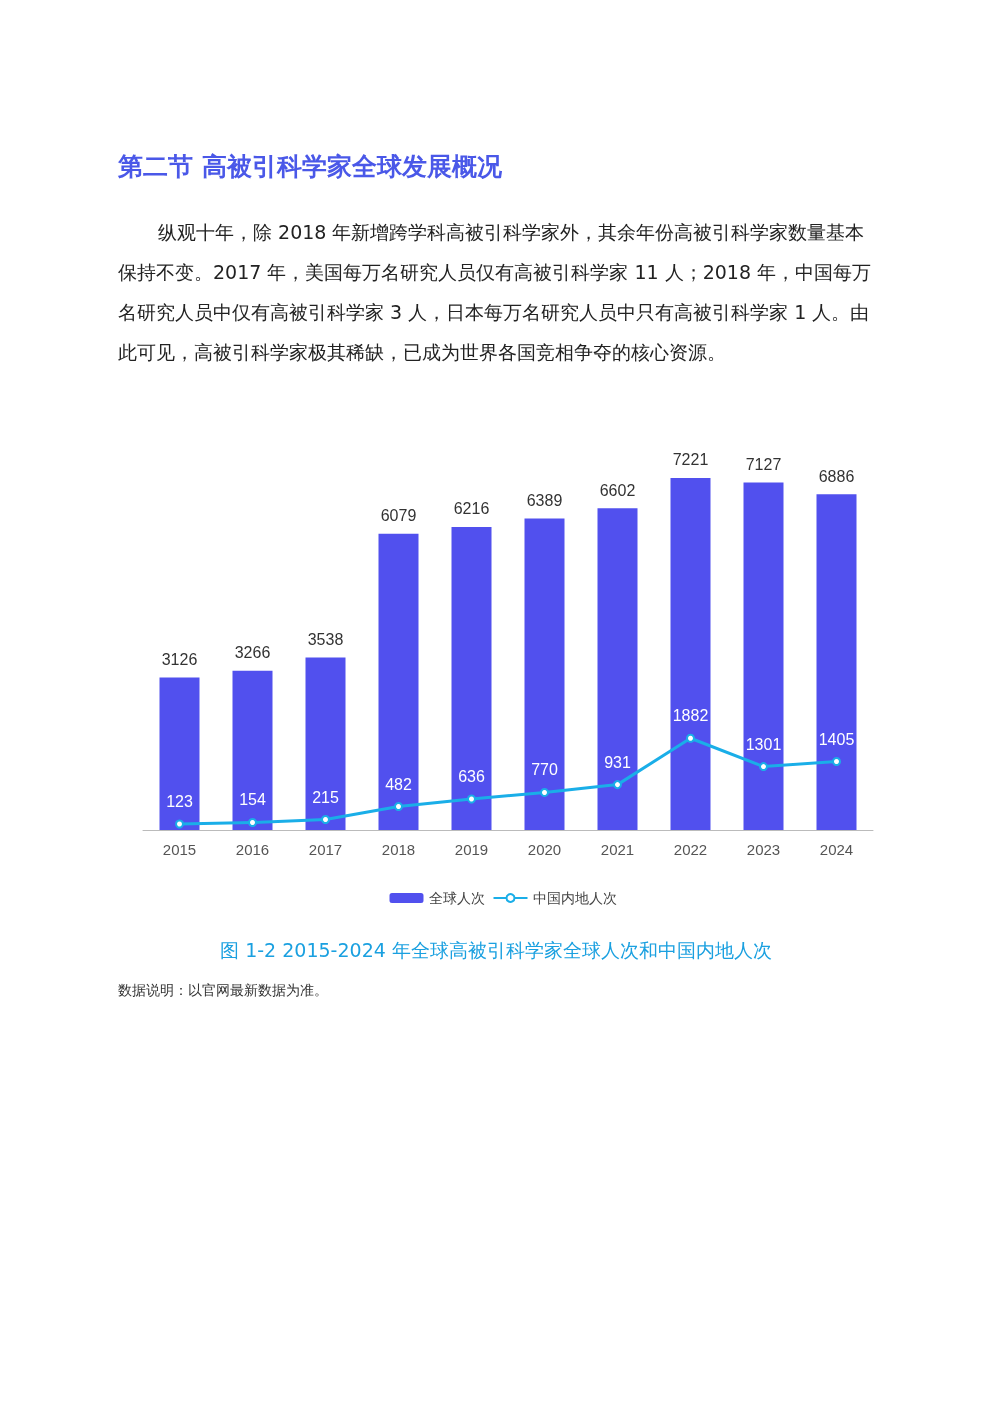 The width and height of the screenshot is (992, 1403). I want to click on x-tick-label: 2018, so click(398, 849).